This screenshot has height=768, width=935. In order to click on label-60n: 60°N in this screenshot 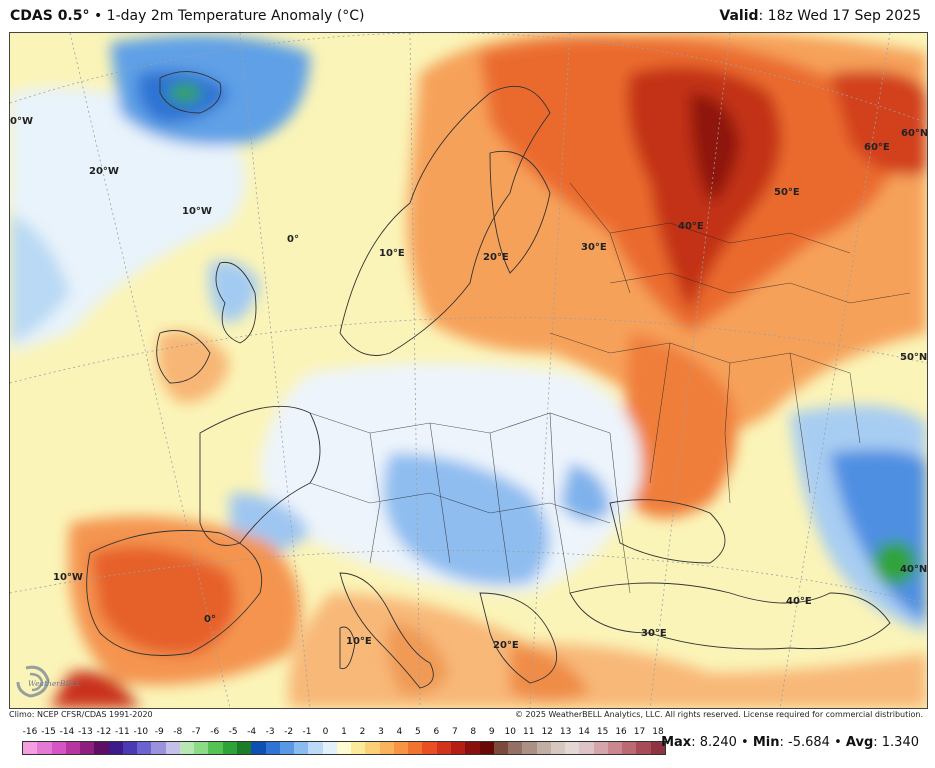, I will do `click(914, 133)`.